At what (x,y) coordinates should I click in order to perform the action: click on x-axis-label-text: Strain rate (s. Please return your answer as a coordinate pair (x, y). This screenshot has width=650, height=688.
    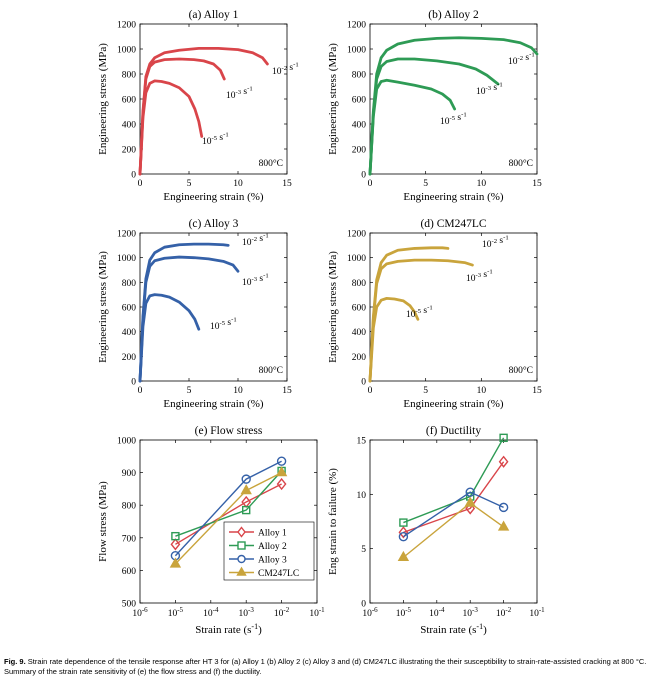
    Looking at the image, I should click on (448, 630).